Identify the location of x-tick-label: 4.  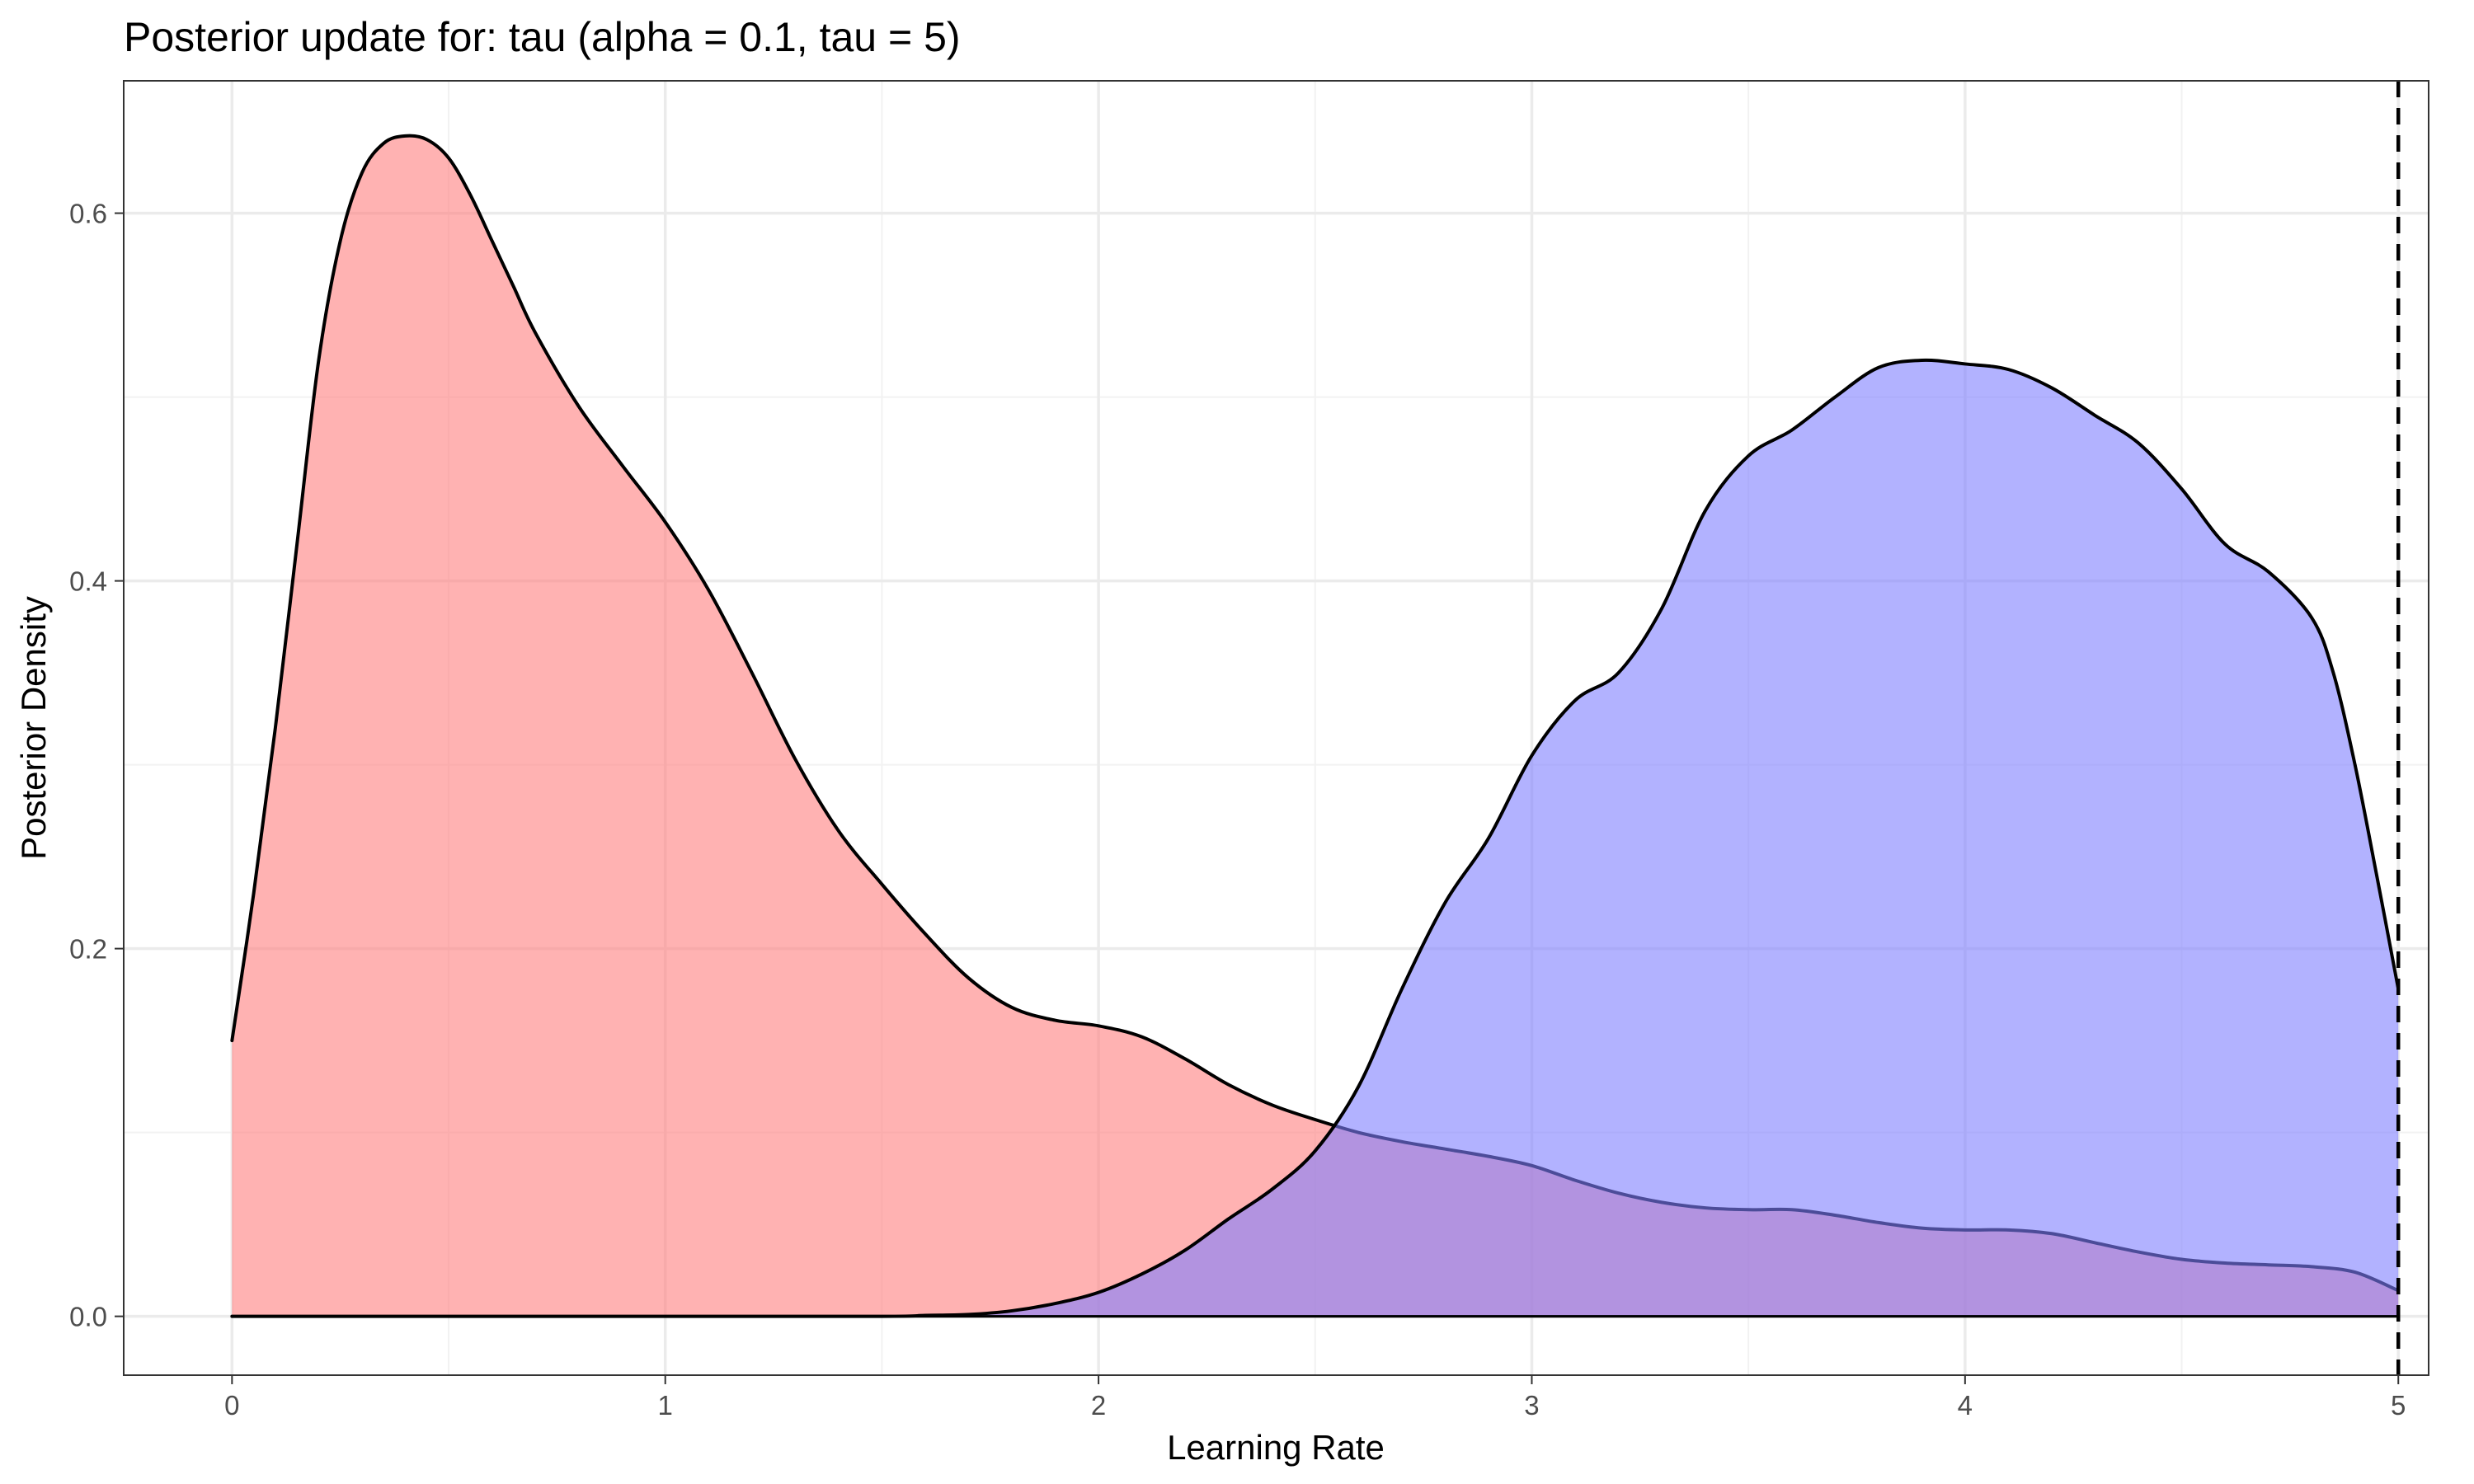
(1965, 1405).